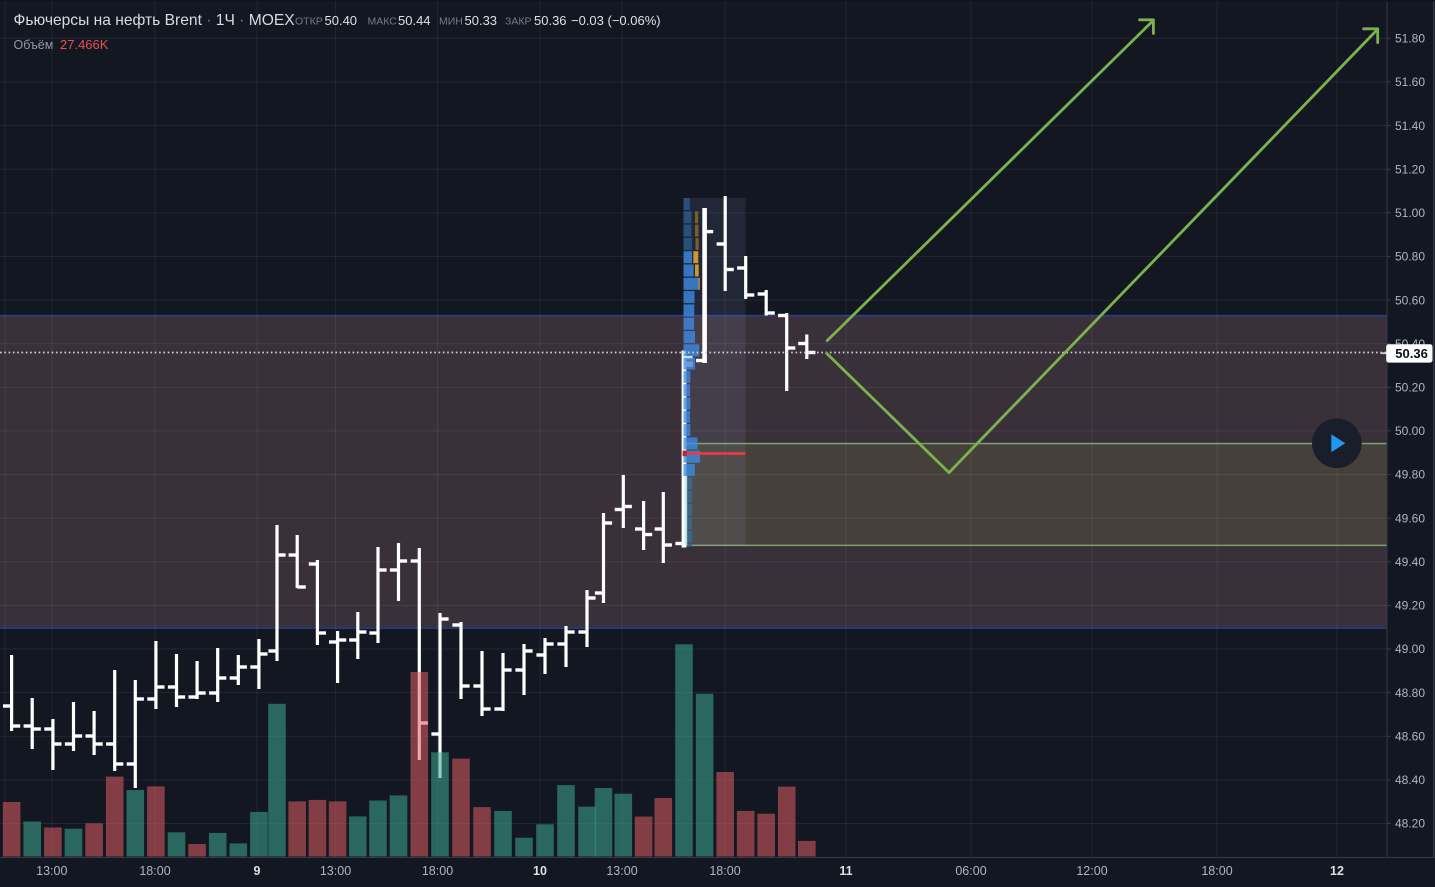 The width and height of the screenshot is (1435, 887). I want to click on svg-text: 49.00, so click(1410, 649).